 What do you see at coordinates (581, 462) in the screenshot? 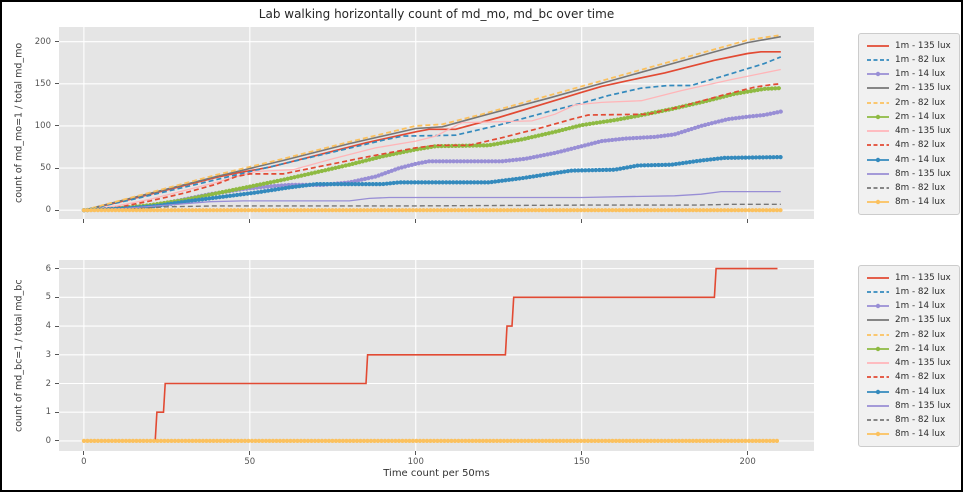
I see `x-tick-label: 150` at bounding box center [581, 462].